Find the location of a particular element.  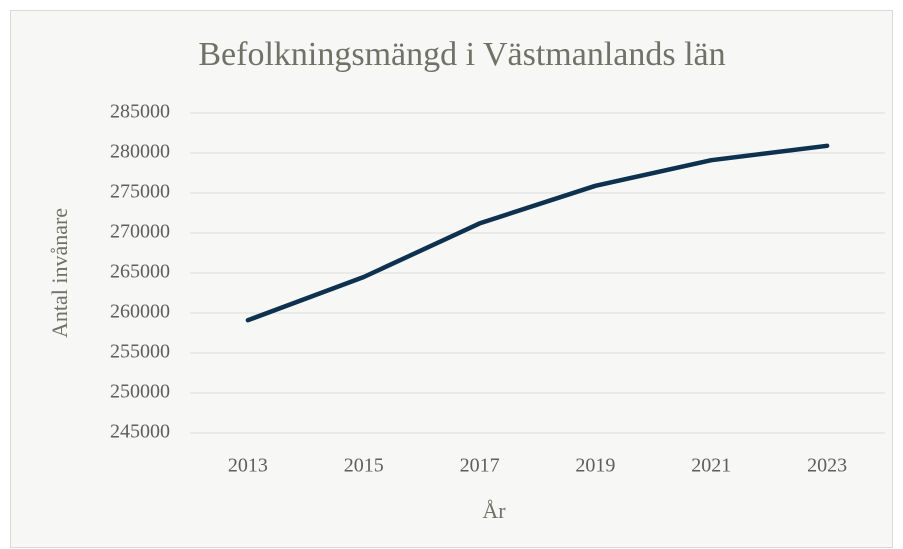

y-axis-label: Antal invånare is located at coordinates (59, 273).